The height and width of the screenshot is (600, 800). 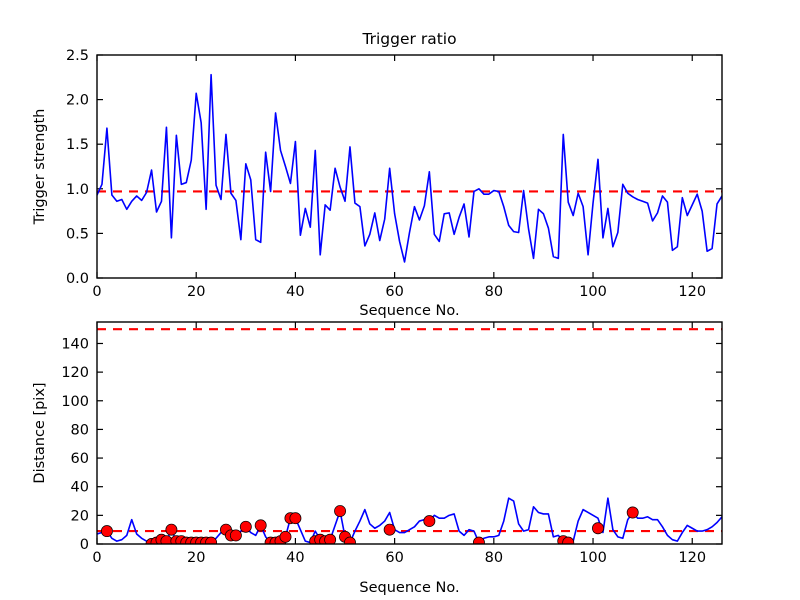 What do you see at coordinates (80, 430) in the screenshot?
I see `distance-ytick-label: 80` at bounding box center [80, 430].